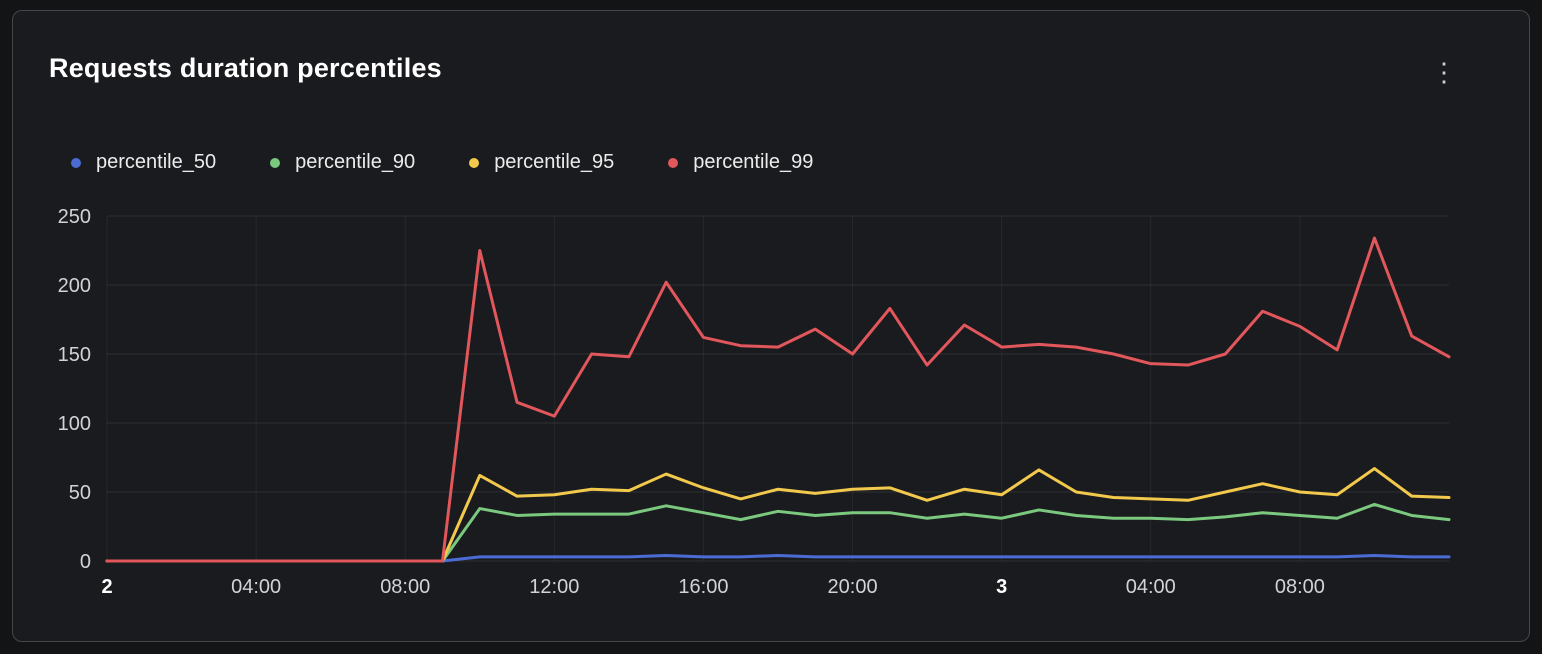 The width and height of the screenshot is (1542, 654). I want to click on x-tick-label: 12:00, so click(554, 587).